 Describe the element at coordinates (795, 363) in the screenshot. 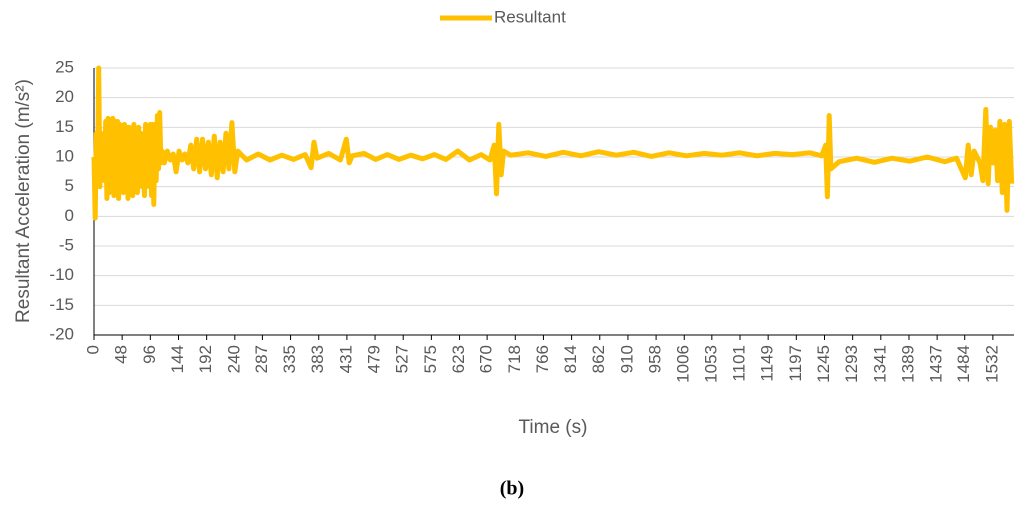

I see `x-tick-label: 1197` at that location.